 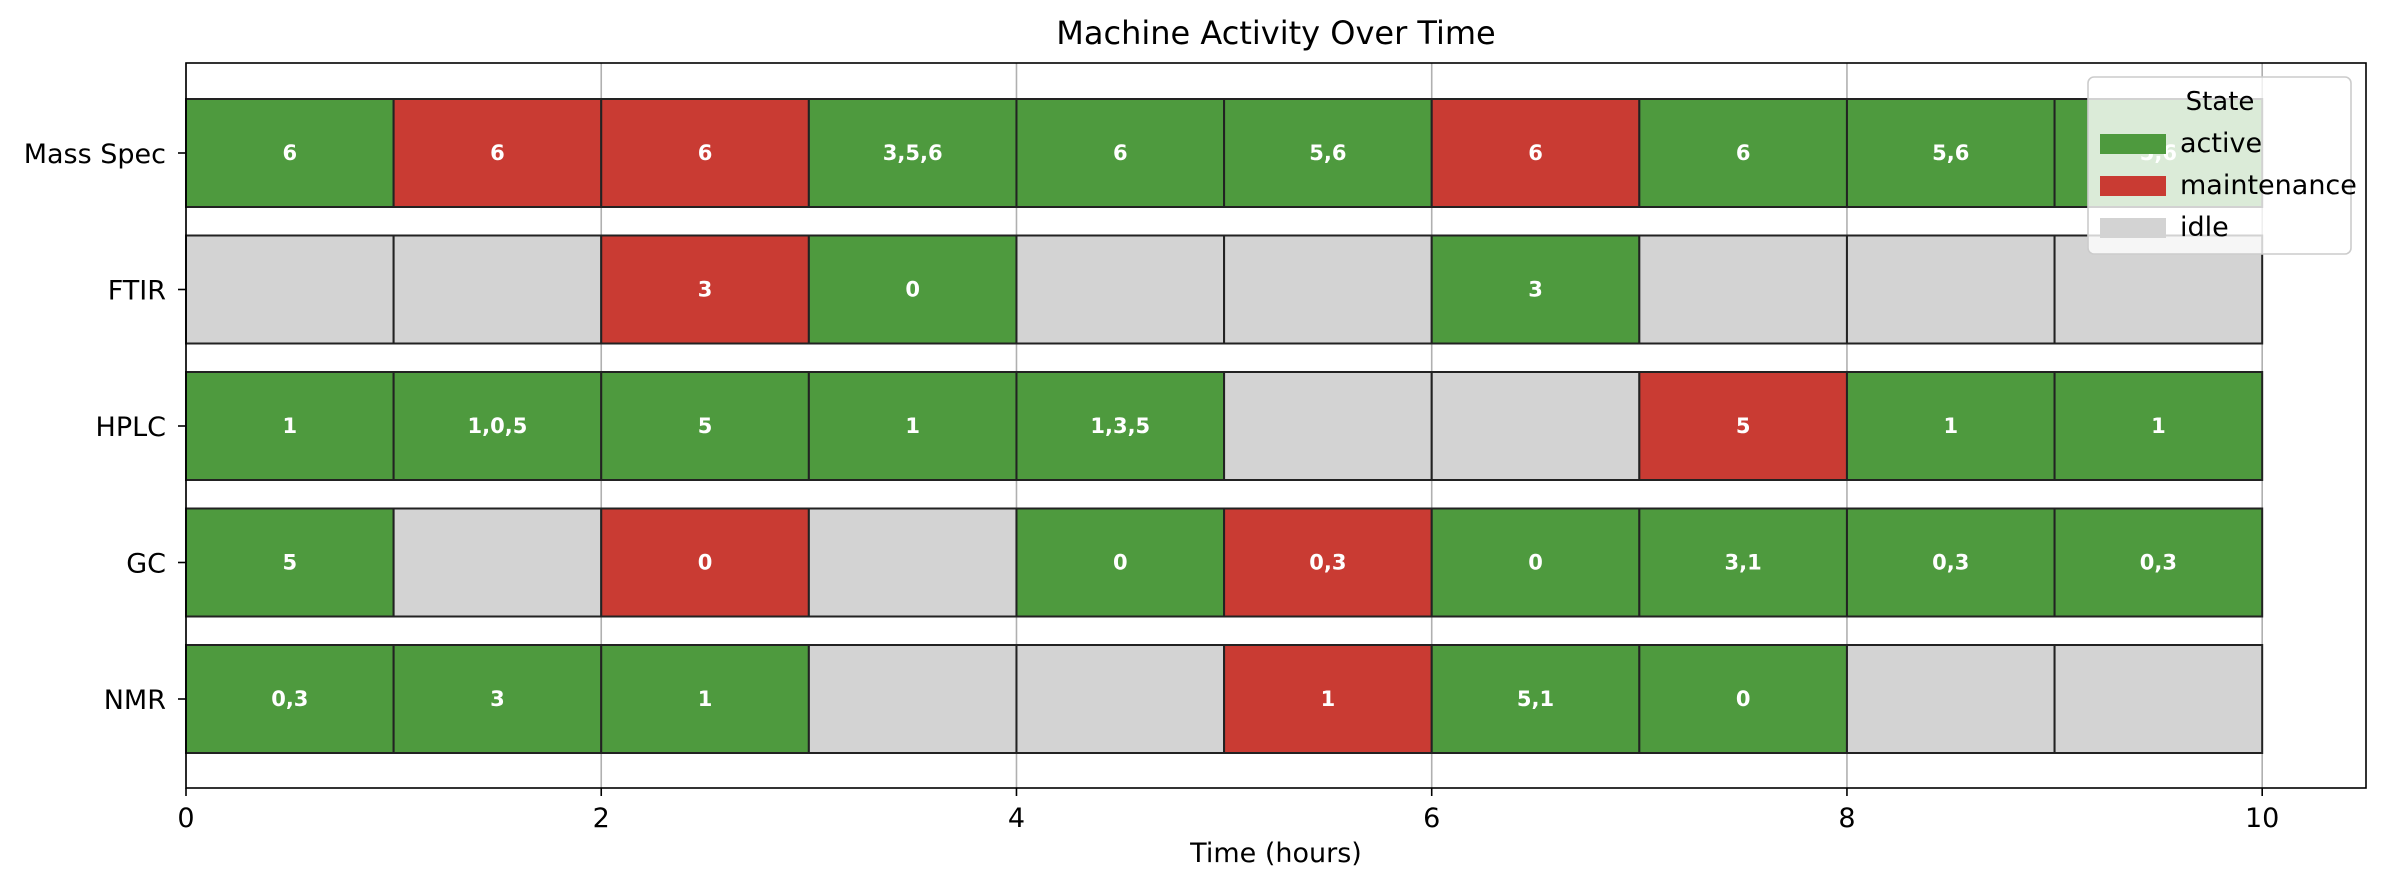 I want to click on x-tick-label: 10, so click(x=2262, y=818).